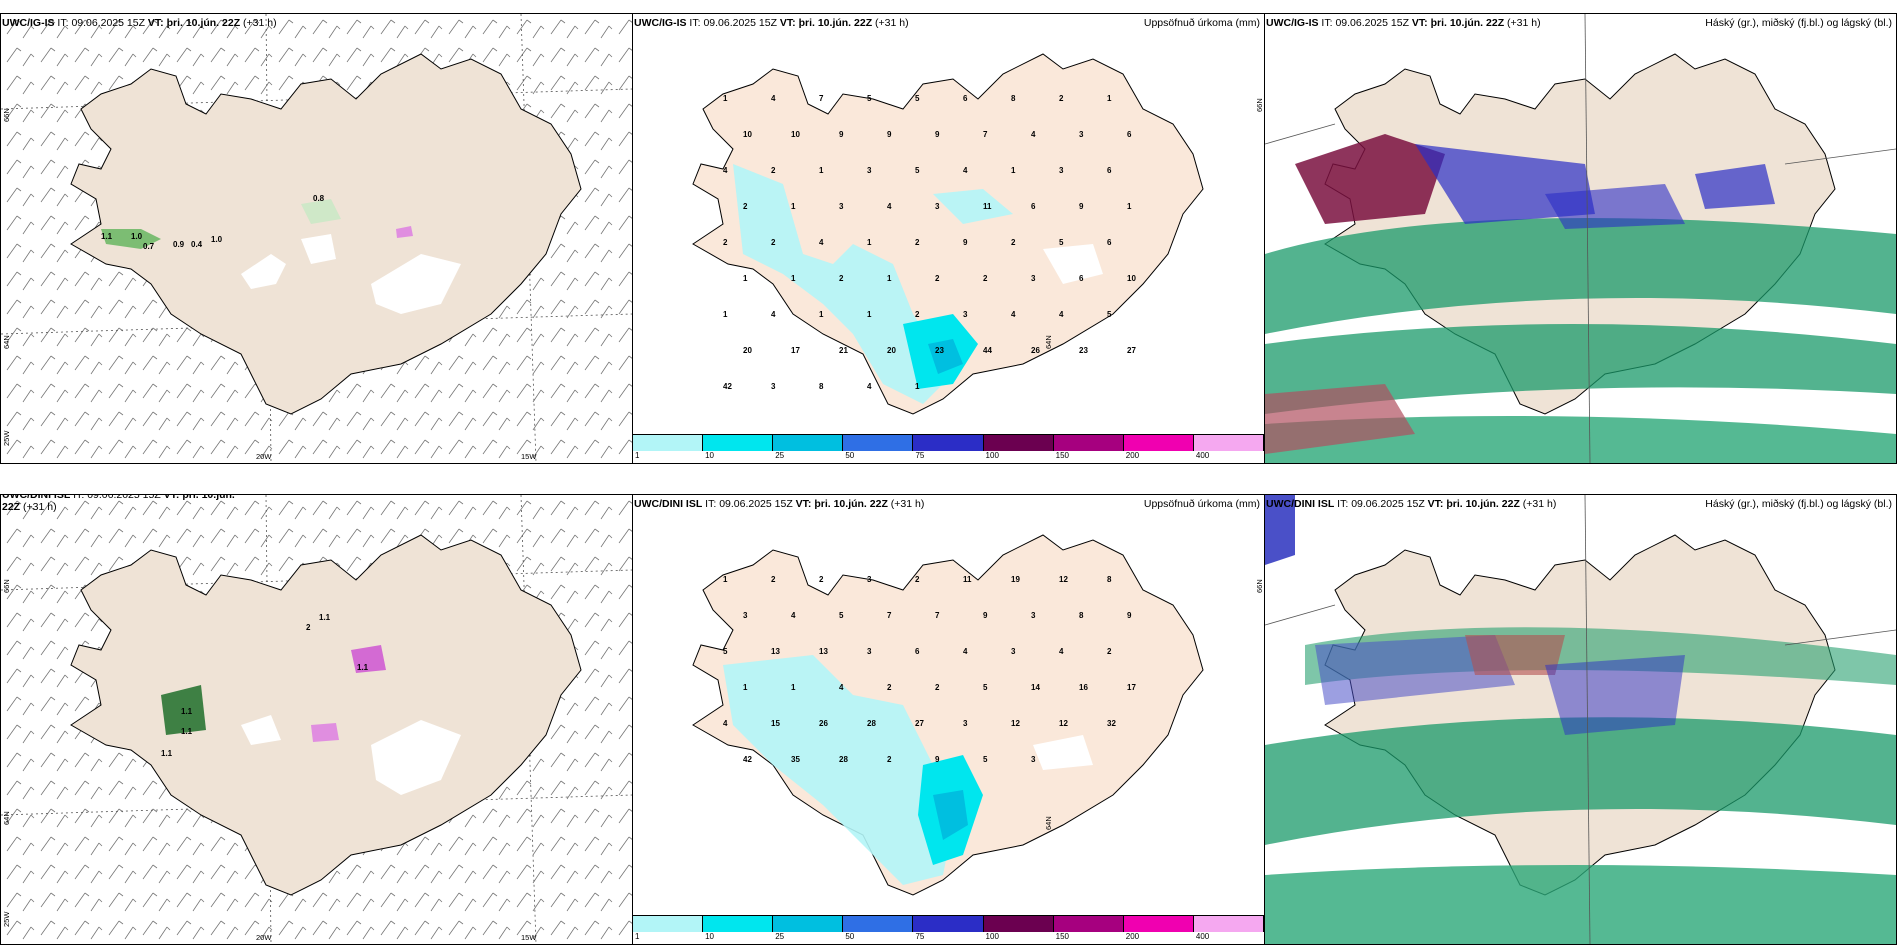 The image size is (1900, 950). Describe the element at coordinates (1015, 723) in the screenshot. I see `precip-value: 12` at that location.